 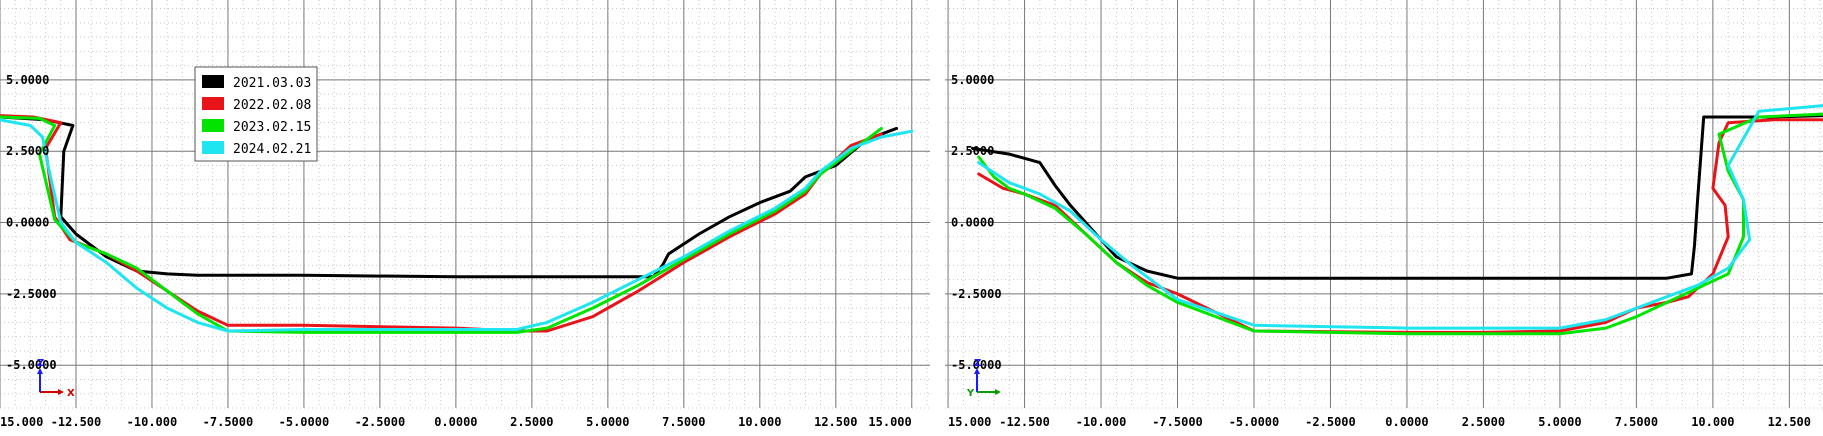 I want to click on legend-label: 2022.02.08, so click(x=272, y=105).